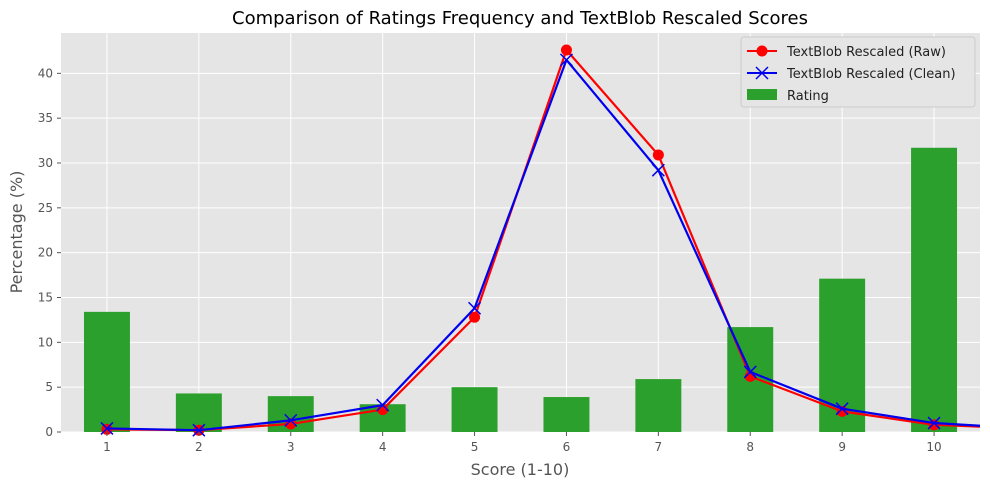 The width and height of the screenshot is (990, 490). I want to click on x-tick-label: 5, so click(475, 447).